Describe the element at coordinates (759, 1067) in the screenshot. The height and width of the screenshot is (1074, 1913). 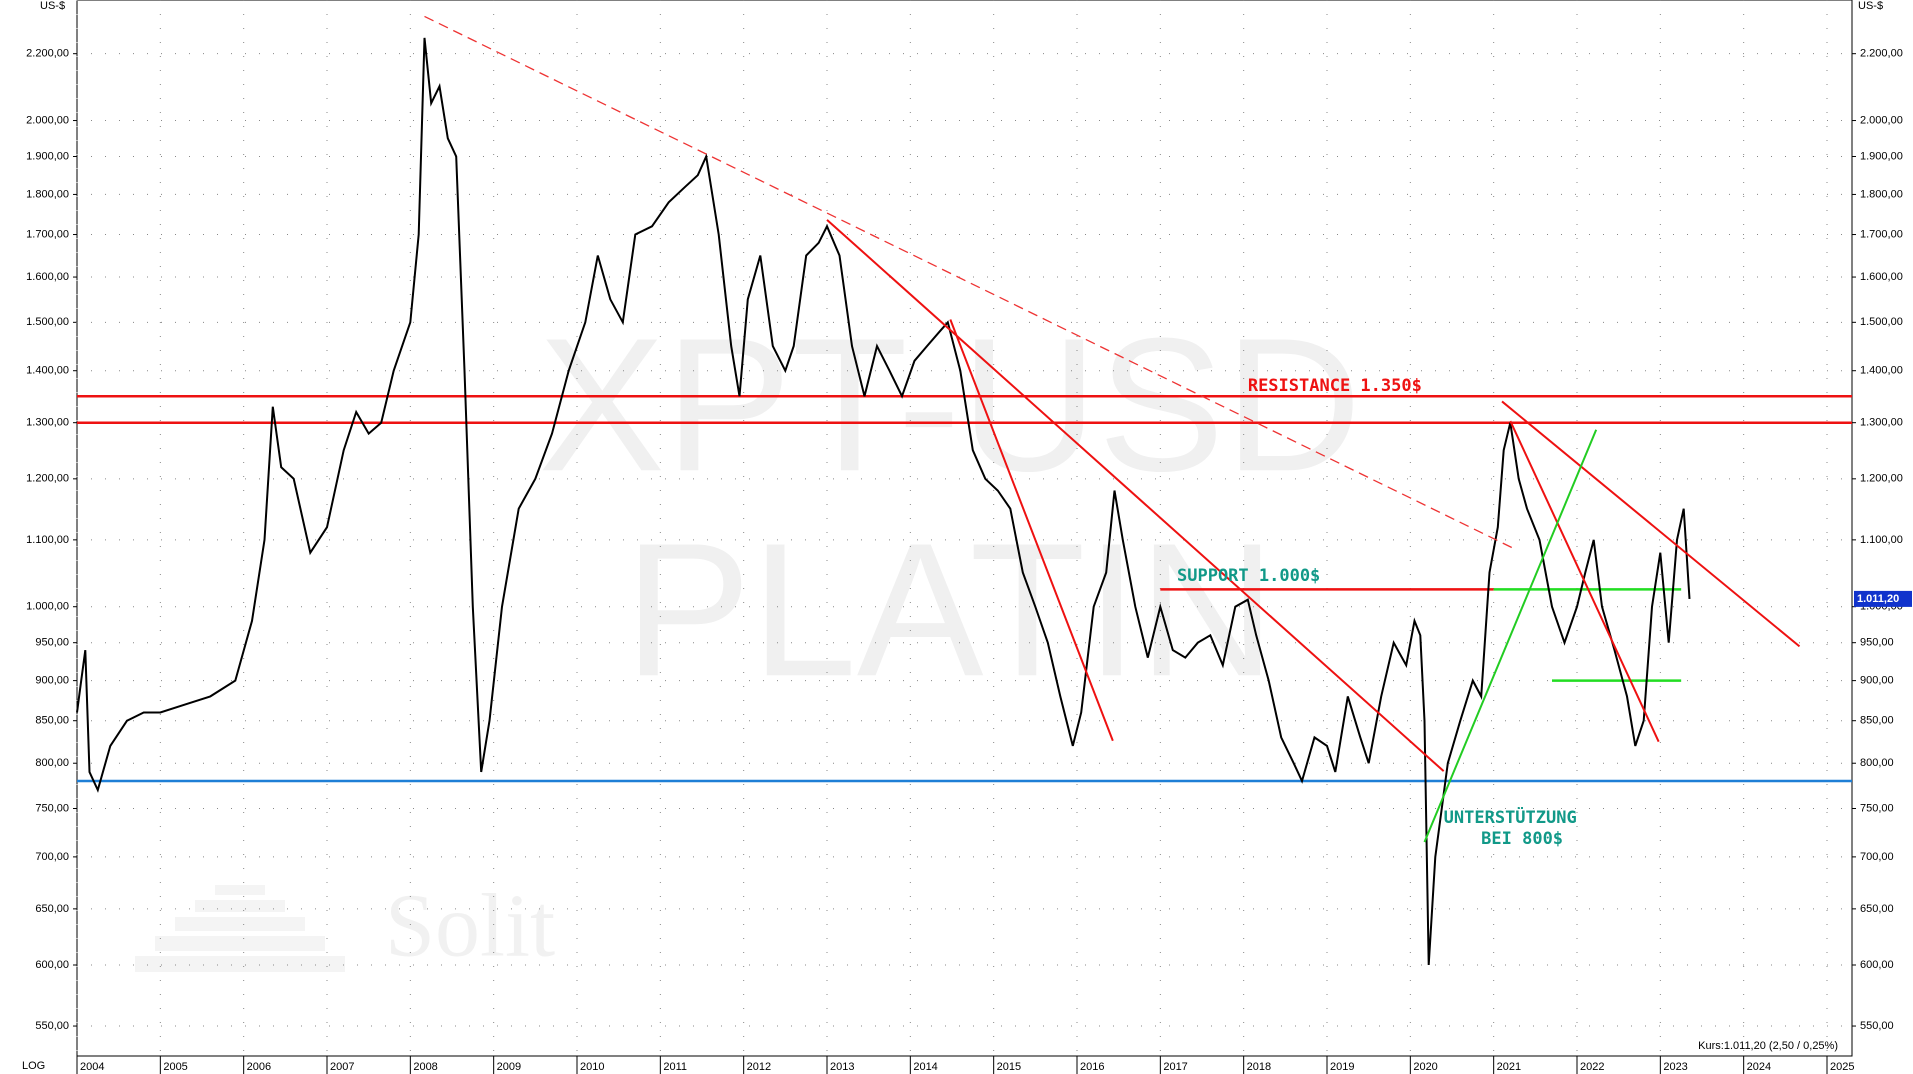
I see `x-tick-label: 2012` at that location.